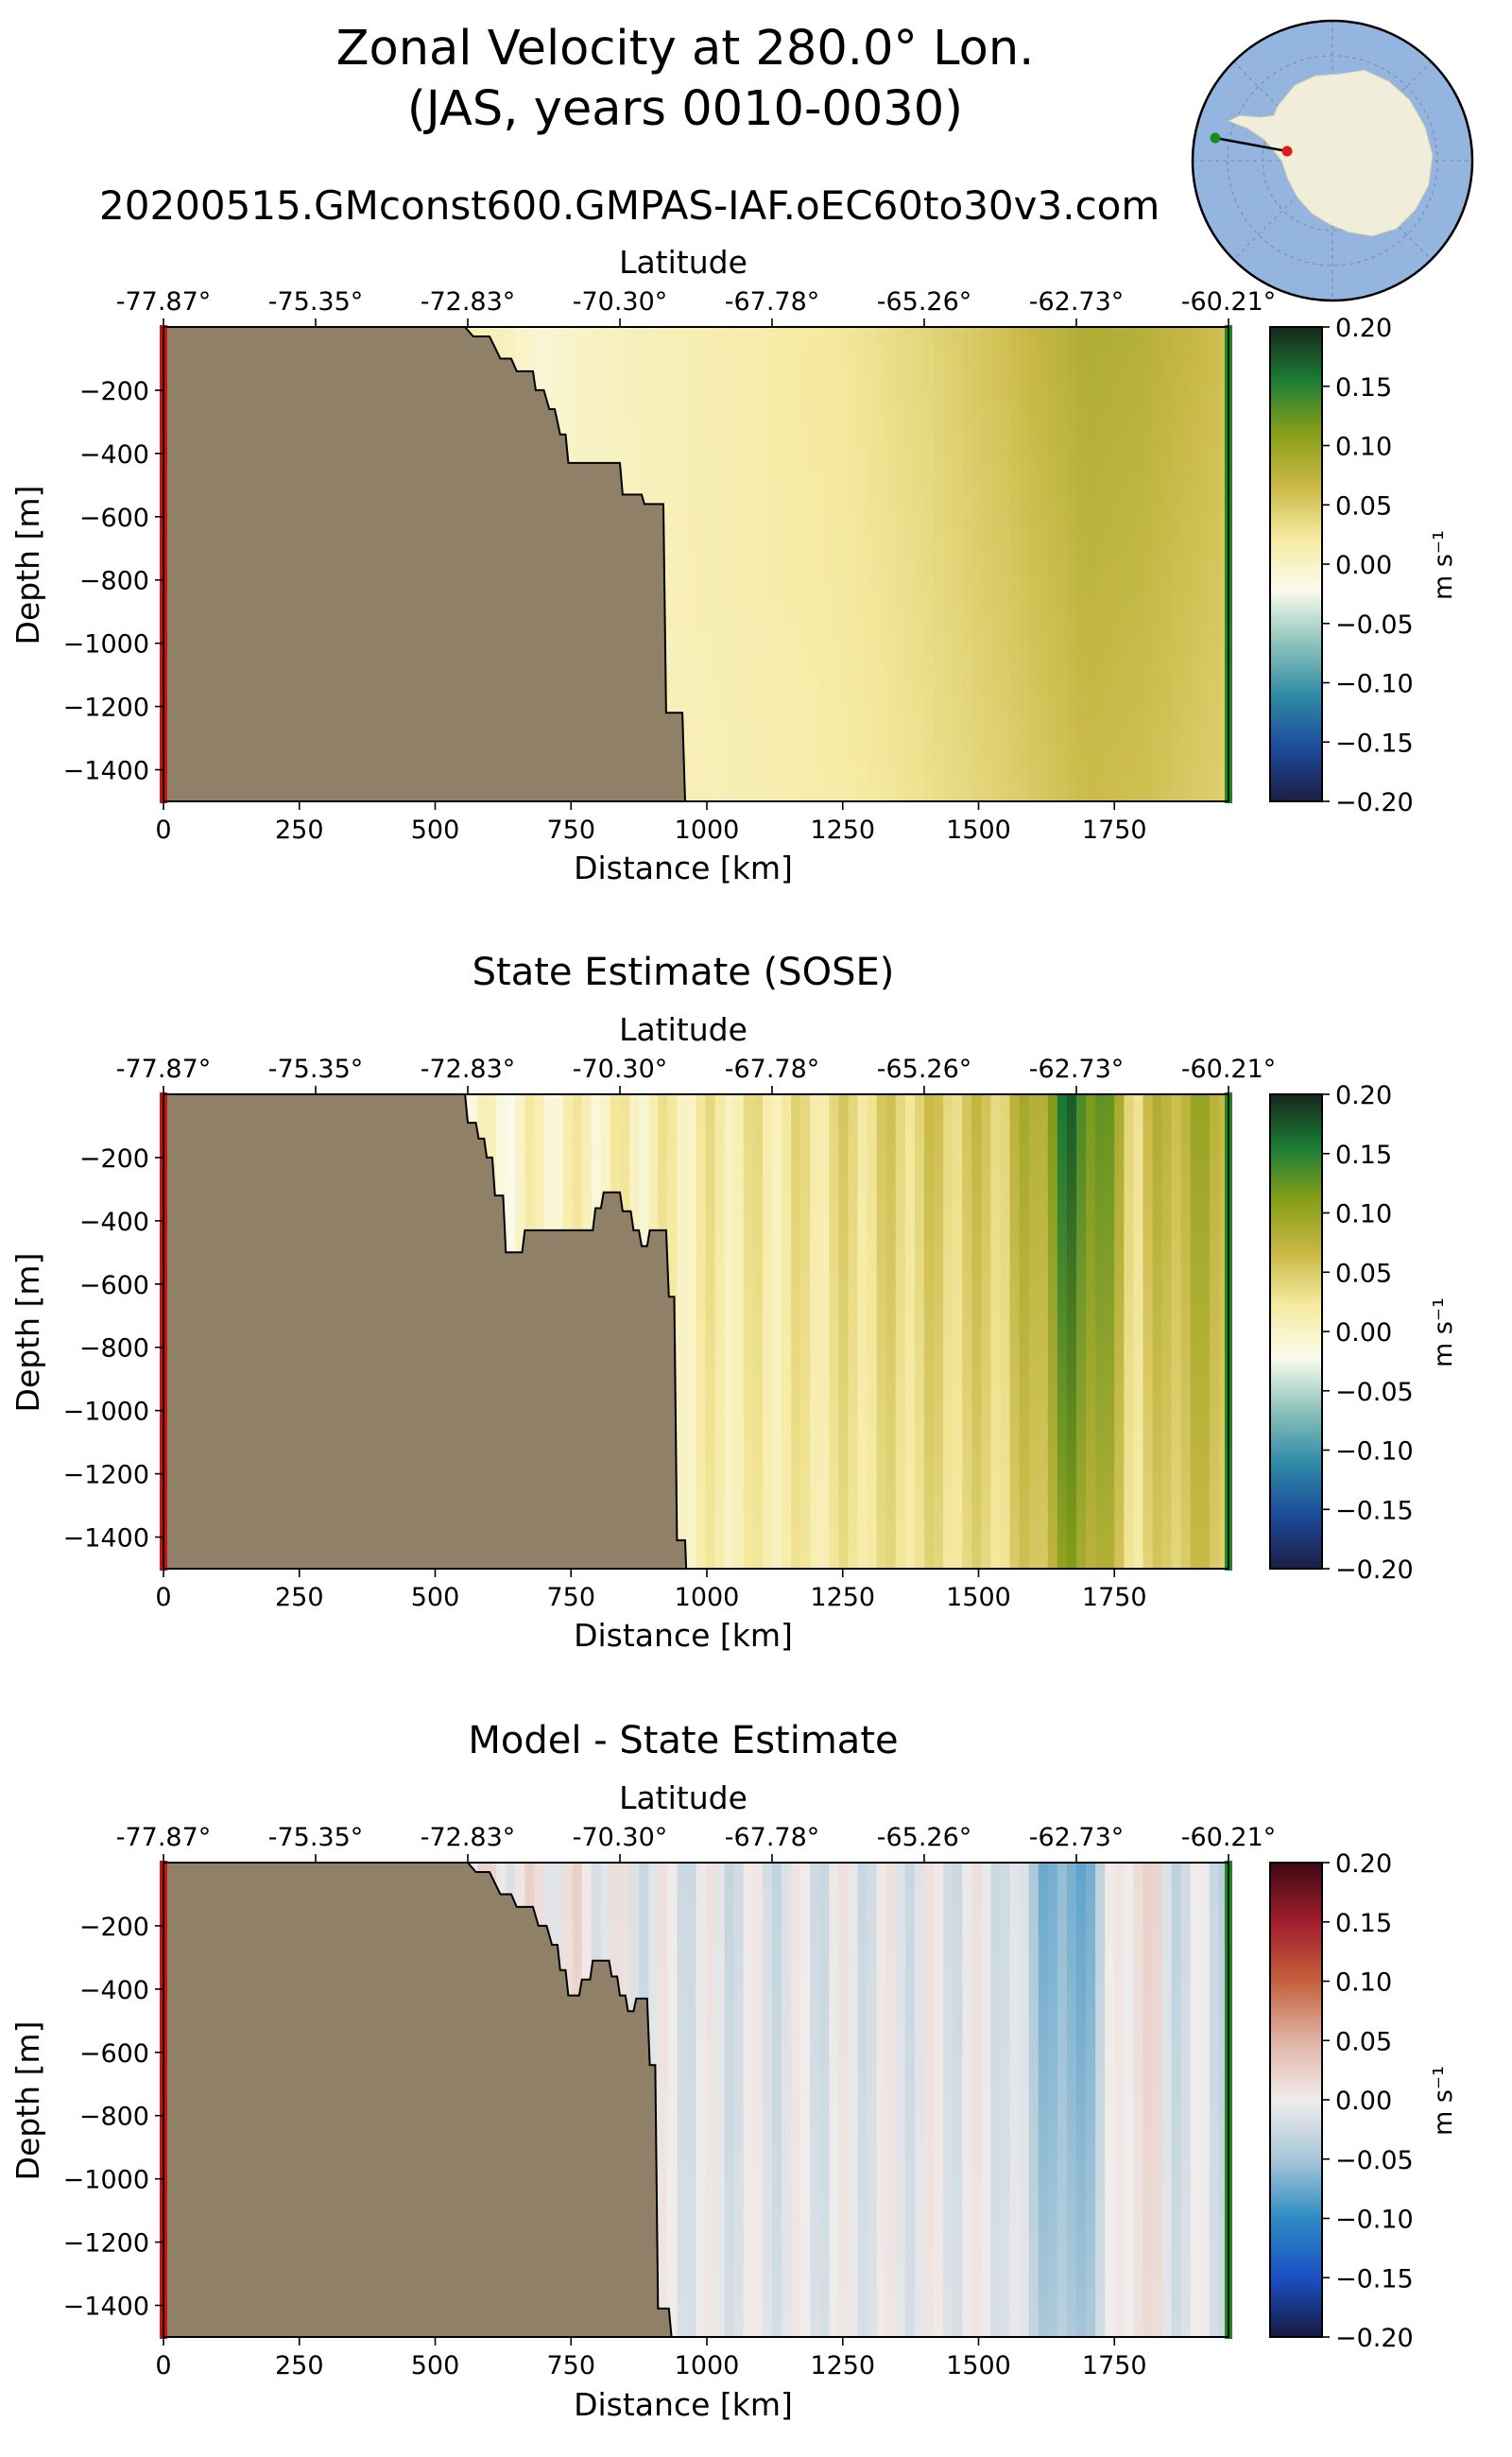  Describe the element at coordinates (978, 830) in the screenshot. I see `x-tick-label: 1500` at that location.